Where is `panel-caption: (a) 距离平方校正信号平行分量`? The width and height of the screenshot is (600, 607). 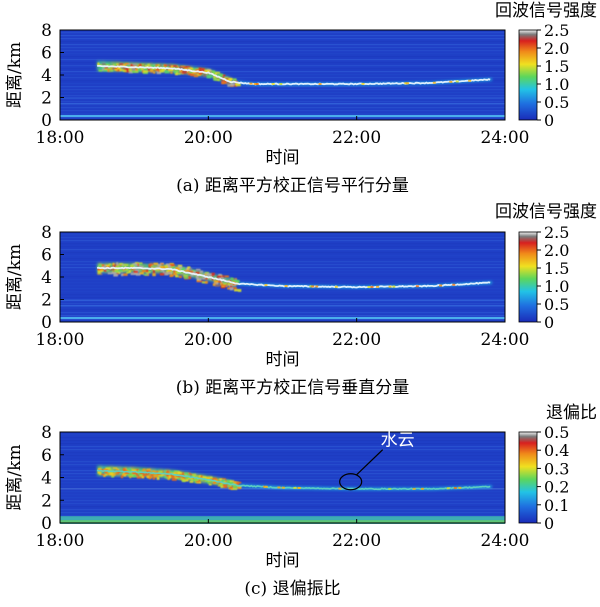
panel-caption: (a) 距离平方校正信号平行分量 is located at coordinates (292, 186).